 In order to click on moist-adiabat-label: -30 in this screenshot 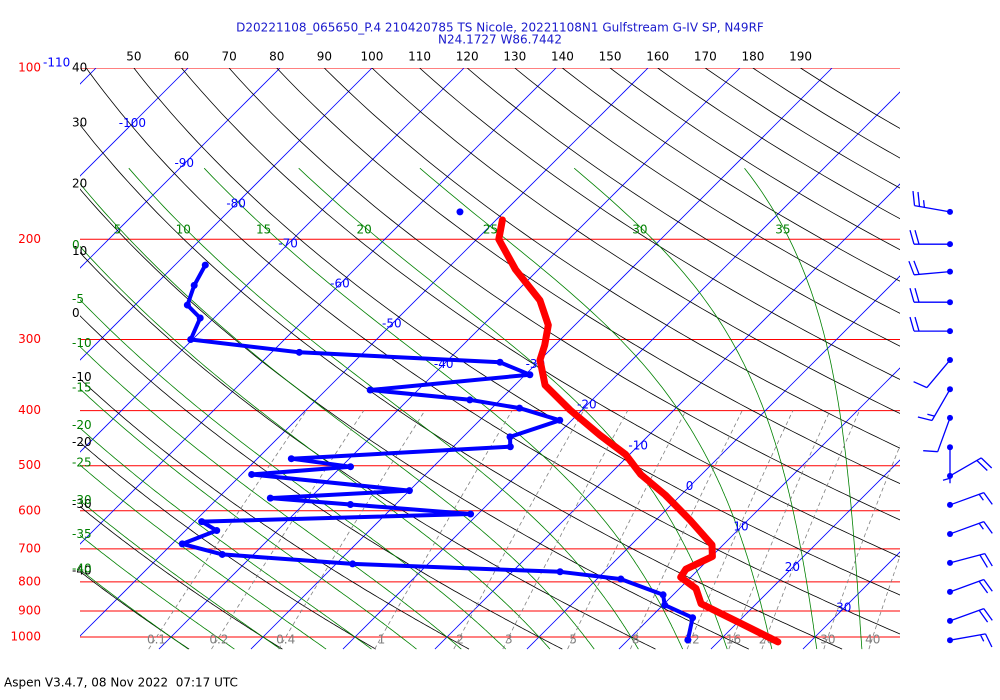, I will do `click(82, 500)`.